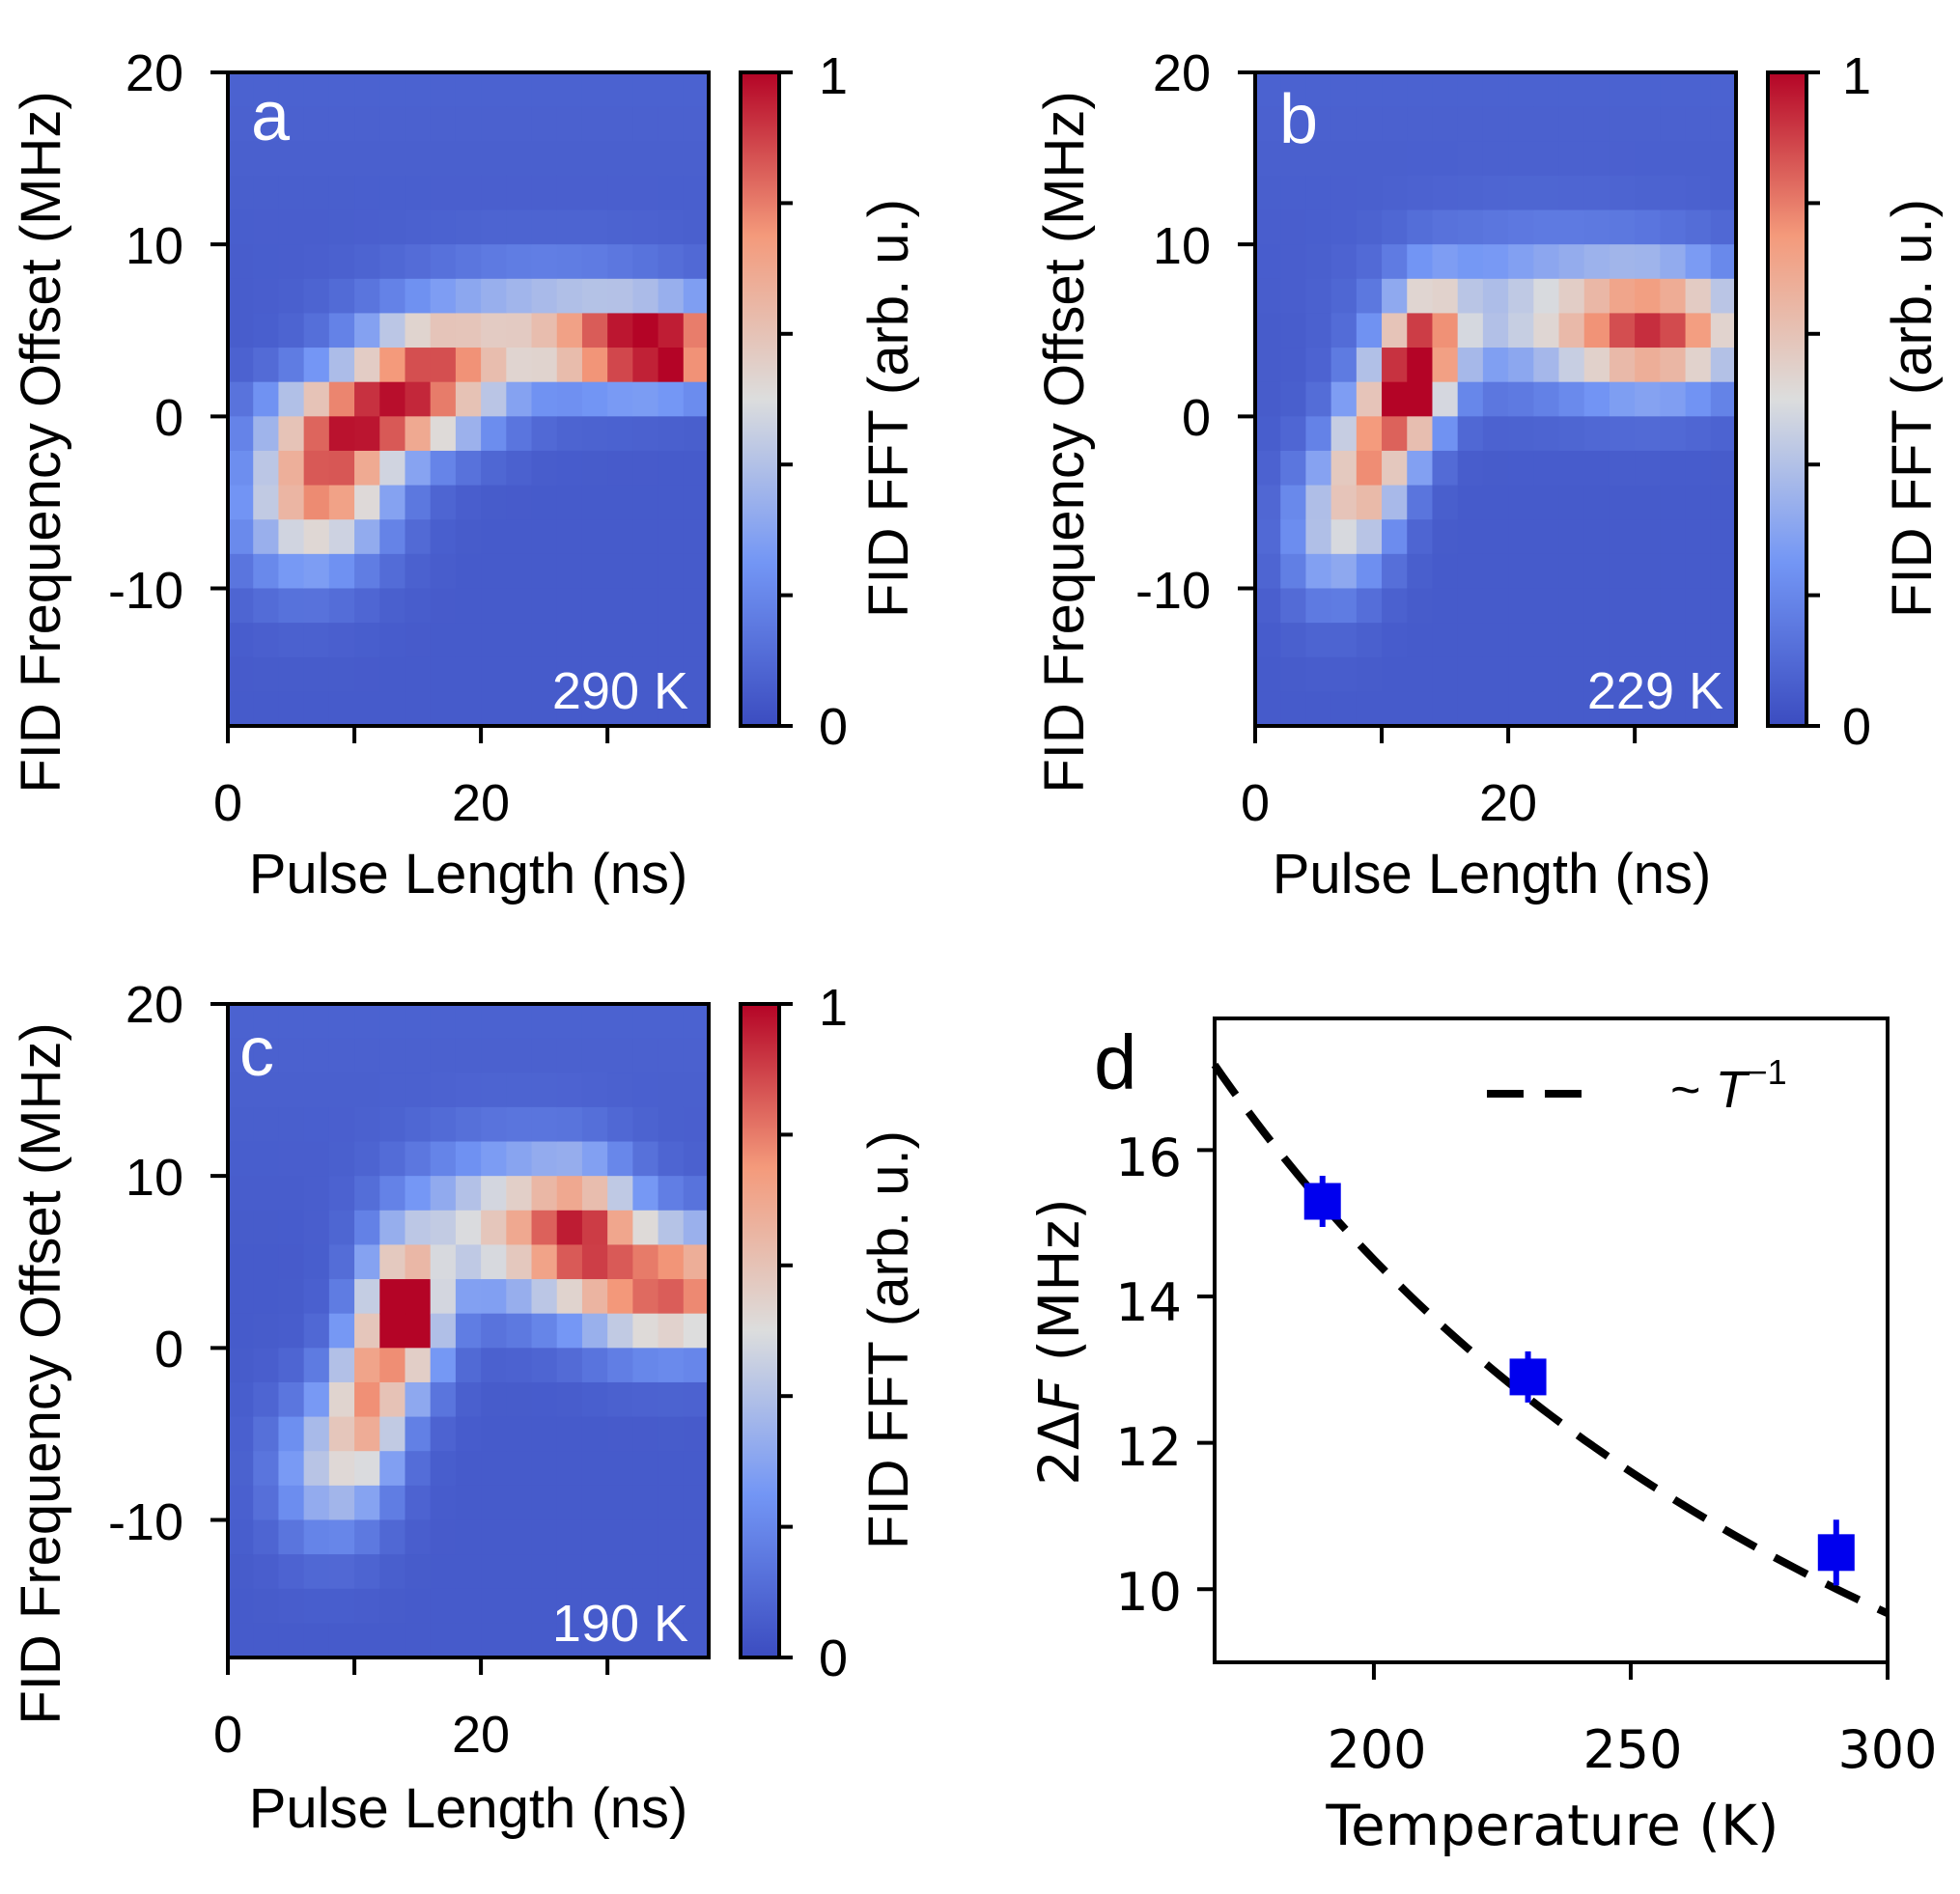  Describe the element at coordinates (41, 1373) in the screenshot. I see `y-axis-label: FID Frequency Offset (MHz)` at that location.